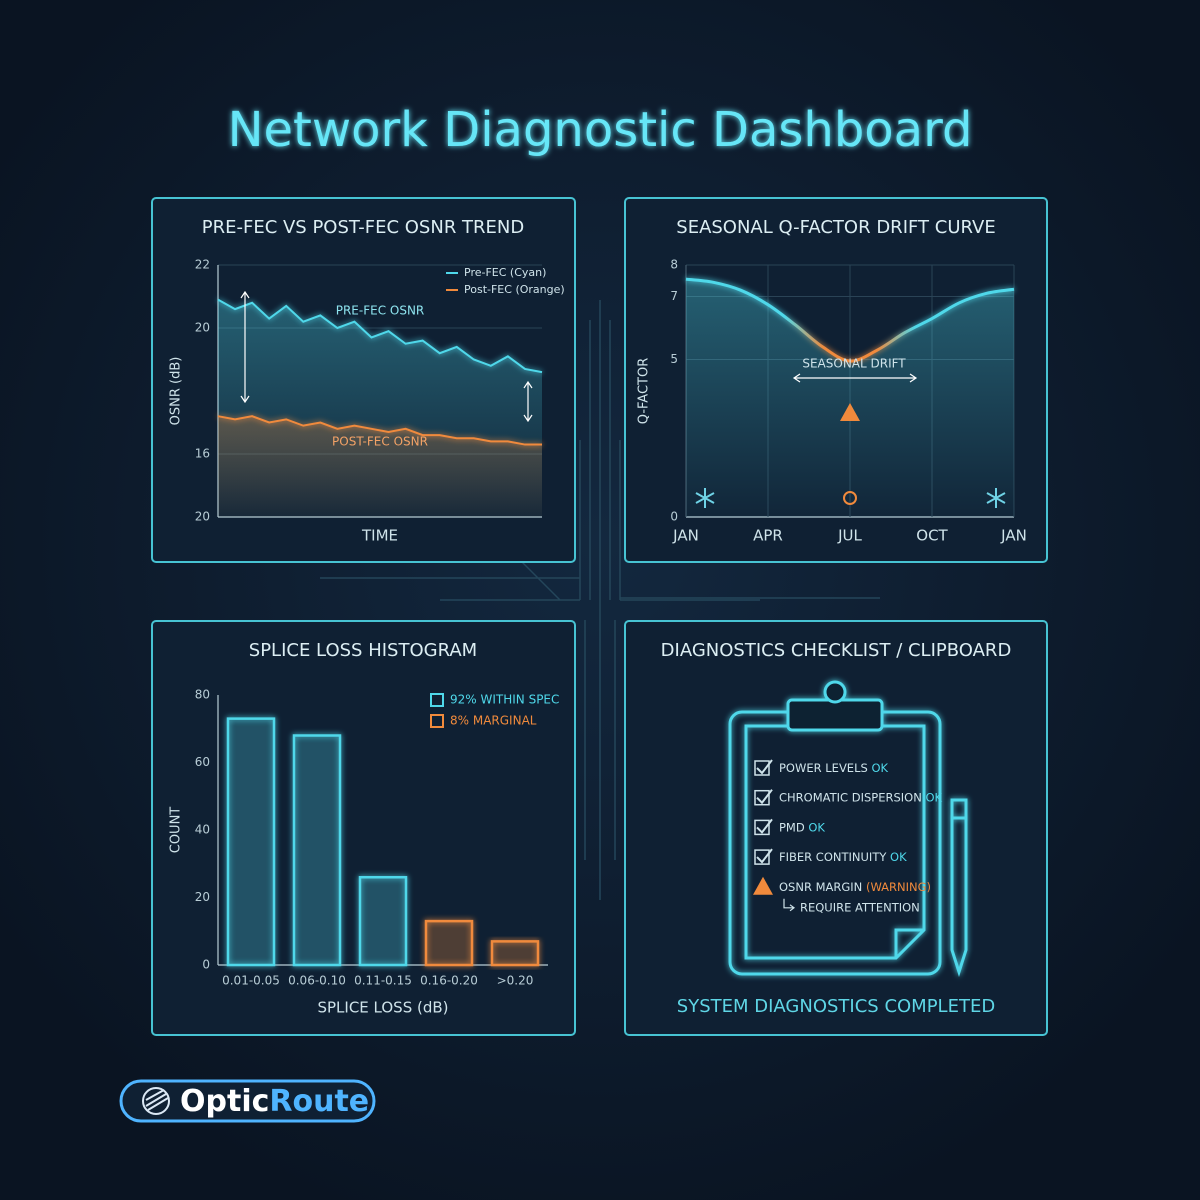 The width and height of the screenshot is (1200, 1200). Describe the element at coordinates (319, 1101) in the screenshot. I see `logo-part: Route` at that location.